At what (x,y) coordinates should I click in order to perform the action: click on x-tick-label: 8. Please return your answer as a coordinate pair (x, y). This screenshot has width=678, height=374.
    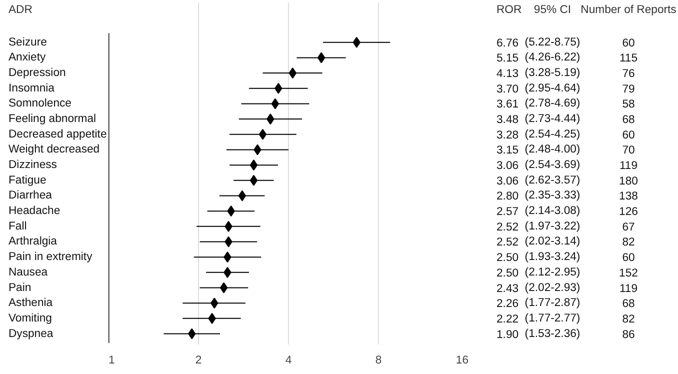
    Looking at the image, I should click on (378, 360).